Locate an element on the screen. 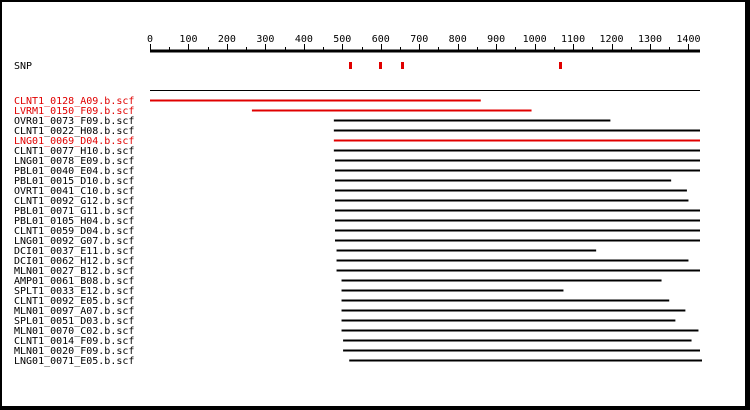 This screenshot has height=410, width=750. read-label: DCI01_0062_H12.b.scf is located at coordinates (74, 261).